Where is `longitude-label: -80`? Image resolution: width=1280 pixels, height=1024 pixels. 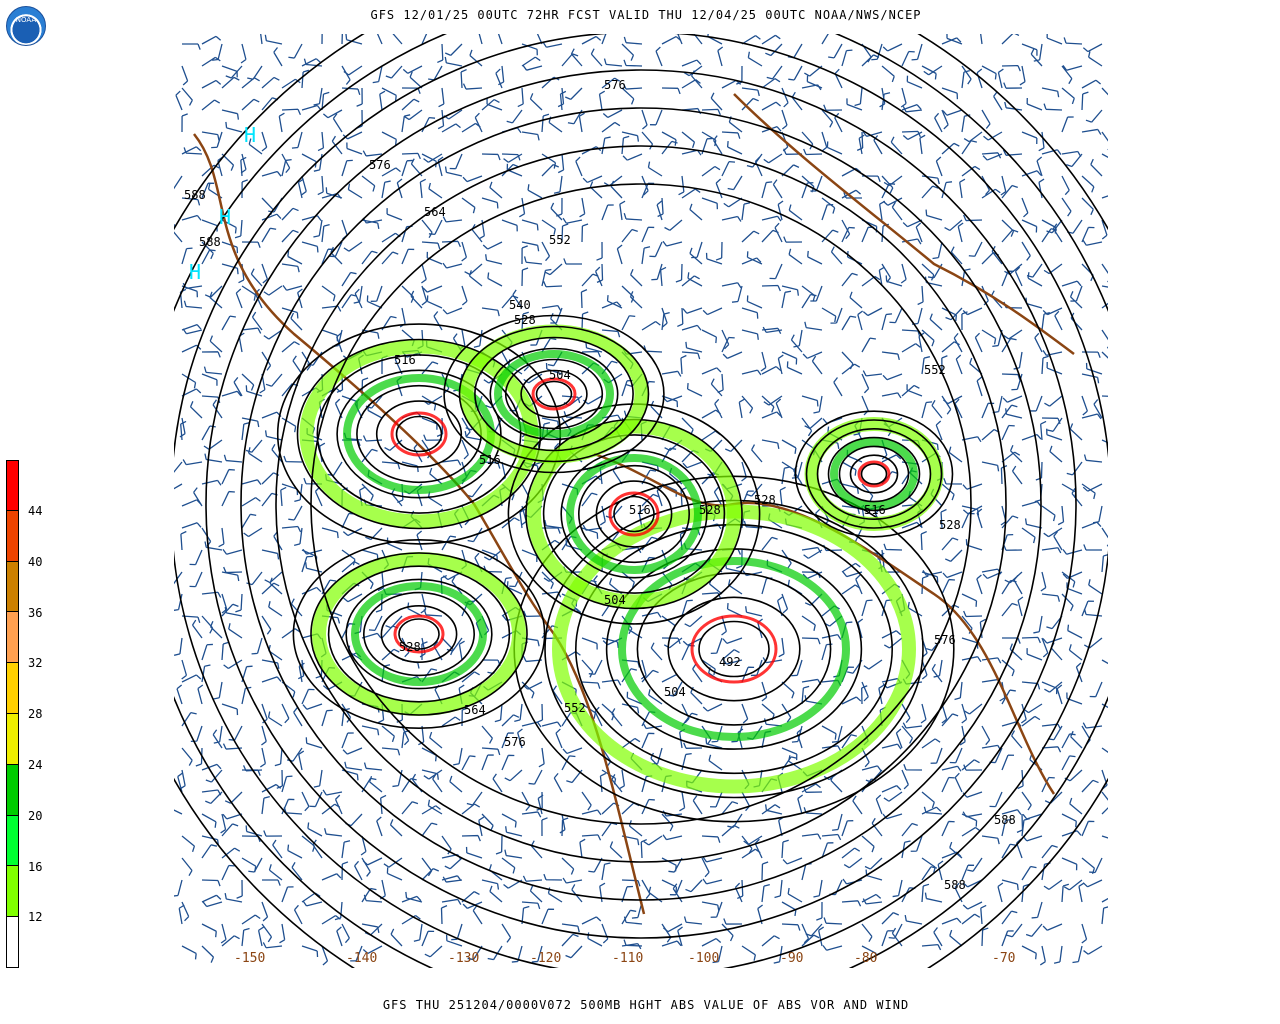
longitude-label: -80 is located at coordinates (865, 958).